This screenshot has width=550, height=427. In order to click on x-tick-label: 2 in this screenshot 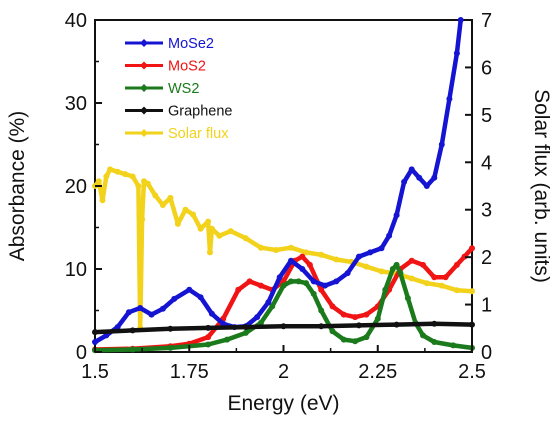, I will do `click(283, 372)`.